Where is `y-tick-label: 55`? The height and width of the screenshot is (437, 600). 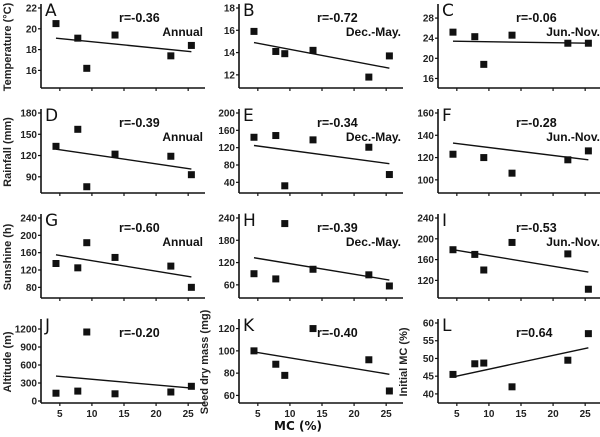
y-tick-label: 55 is located at coordinates (429, 341).